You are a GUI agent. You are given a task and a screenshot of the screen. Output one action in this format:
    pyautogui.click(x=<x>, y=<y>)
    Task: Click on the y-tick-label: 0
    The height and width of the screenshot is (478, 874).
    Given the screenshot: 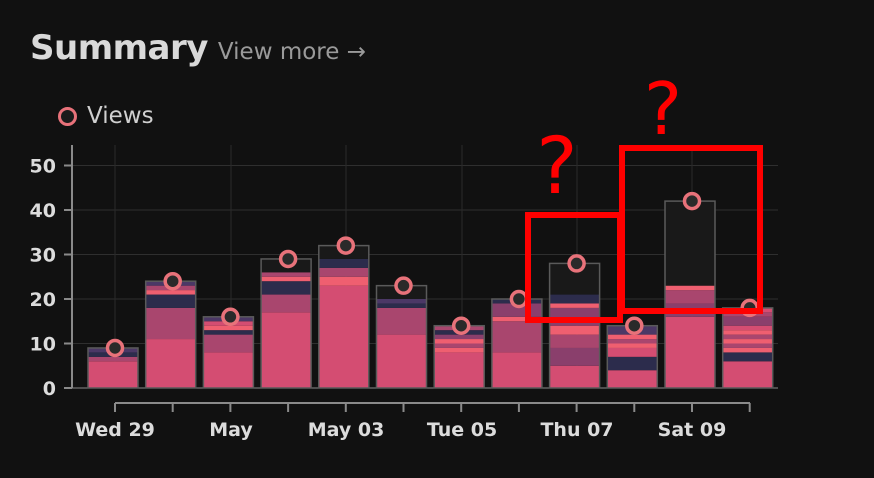 What is the action you would take?
    pyautogui.click(x=49, y=389)
    